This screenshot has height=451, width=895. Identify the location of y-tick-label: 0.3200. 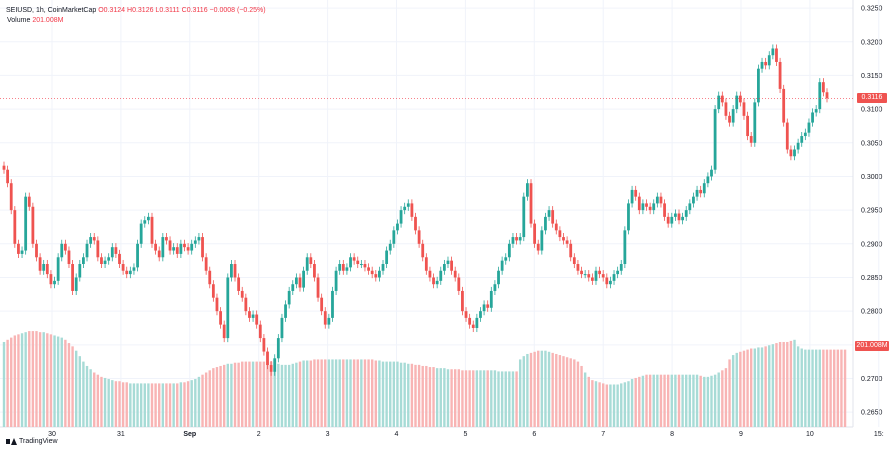
(872, 42).